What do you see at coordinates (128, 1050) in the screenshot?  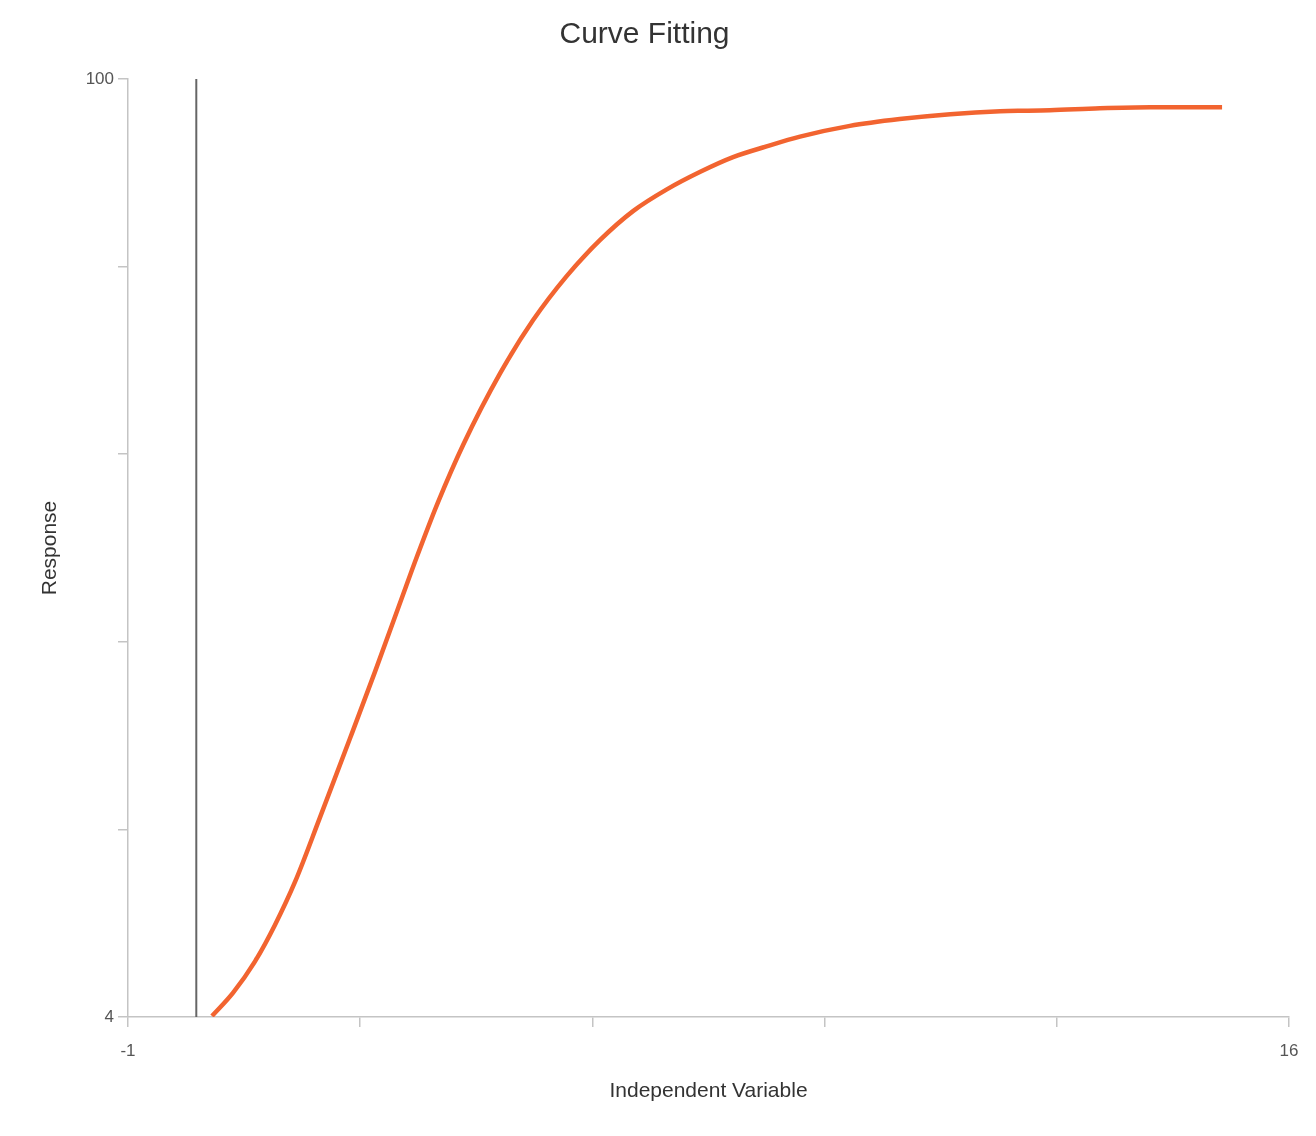 I see `x-tick-label: -1` at bounding box center [128, 1050].